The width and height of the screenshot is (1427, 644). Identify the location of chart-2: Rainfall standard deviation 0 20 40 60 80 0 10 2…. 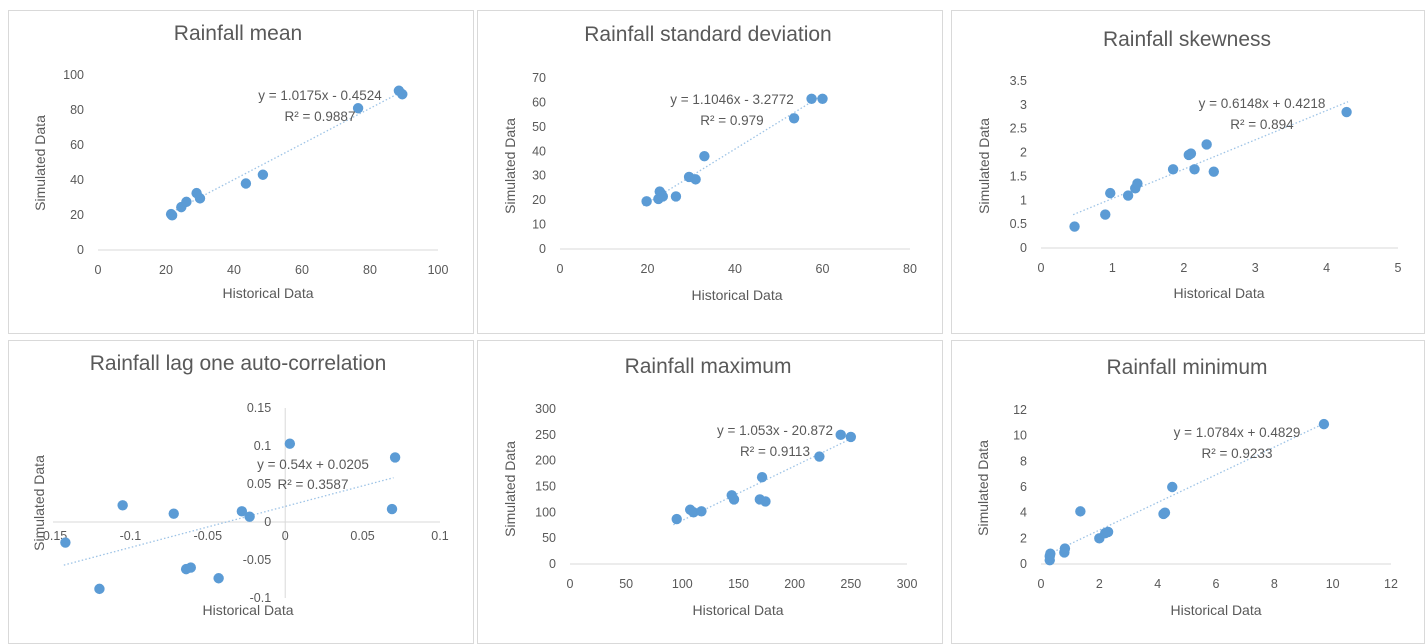
(709, 163).